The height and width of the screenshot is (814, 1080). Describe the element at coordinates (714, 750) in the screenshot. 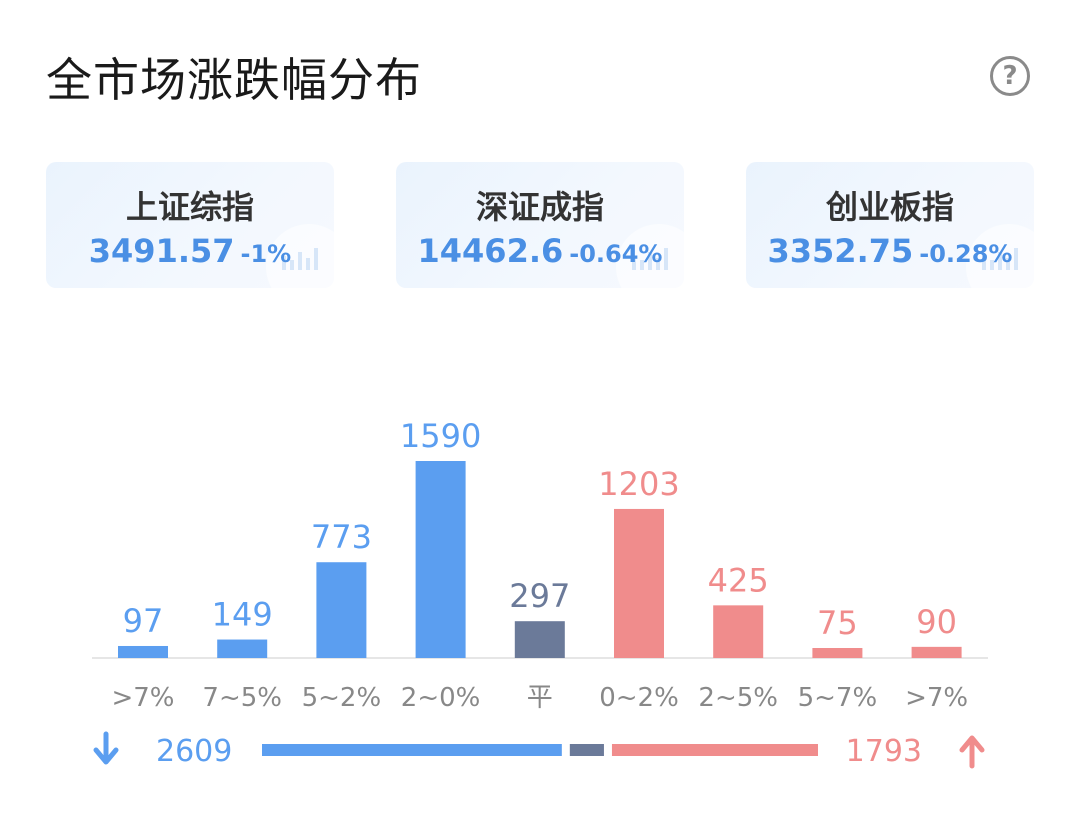

I see `up-ratio-bar` at that location.